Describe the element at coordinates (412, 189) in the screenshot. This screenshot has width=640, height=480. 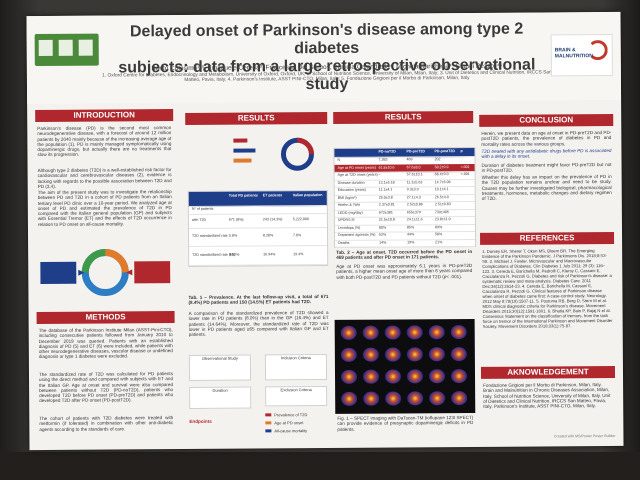
I see `table2-cell: 9.3±3.9` at that location.